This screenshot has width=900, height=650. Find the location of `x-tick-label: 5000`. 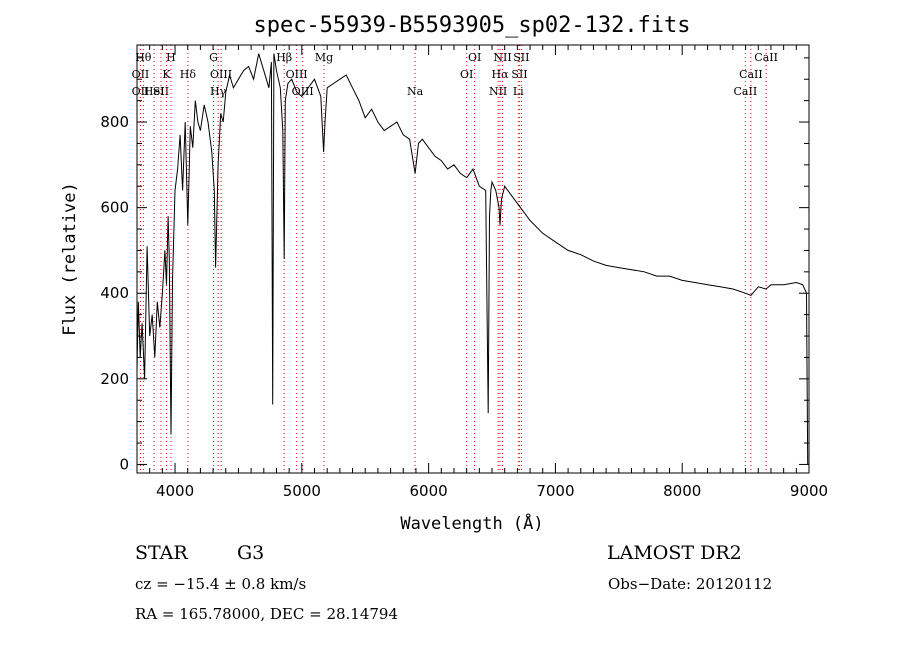

x-tick-label: 5000 is located at coordinates (302, 491).